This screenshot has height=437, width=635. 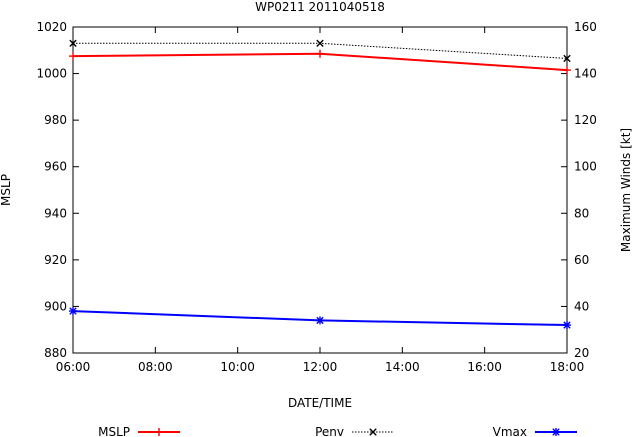 What do you see at coordinates (581, 353) in the screenshot?
I see `right-tick-label: 20` at bounding box center [581, 353].